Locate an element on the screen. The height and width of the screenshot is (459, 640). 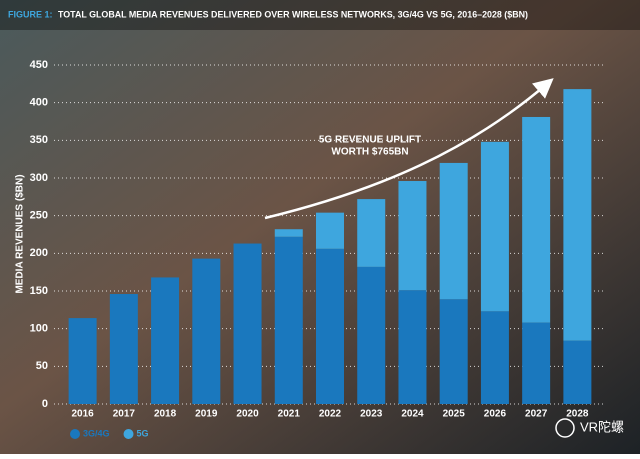
title-band is located at coordinates (320, 15).